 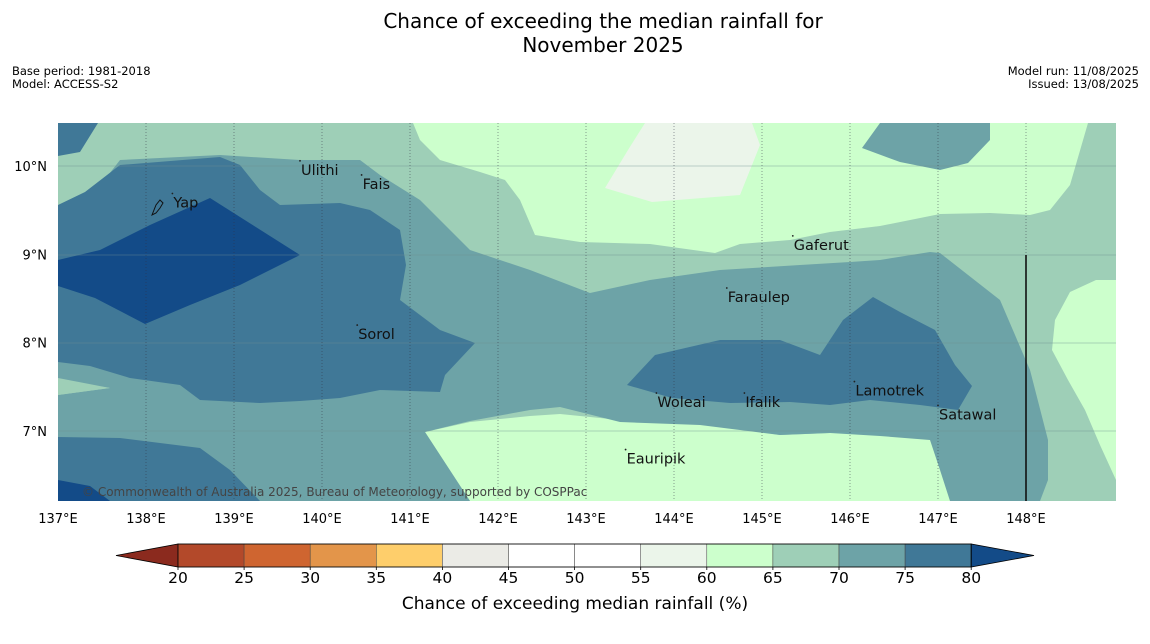 I want to click on place-label: Lamotrek, so click(x=889, y=392).